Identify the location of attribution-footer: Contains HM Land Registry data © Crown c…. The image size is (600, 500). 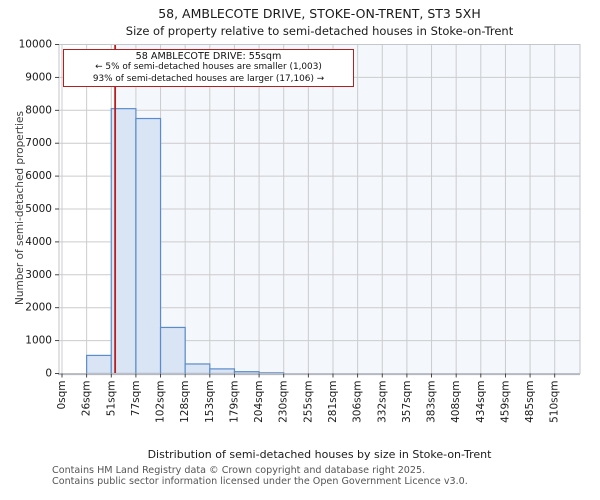
(260, 476).